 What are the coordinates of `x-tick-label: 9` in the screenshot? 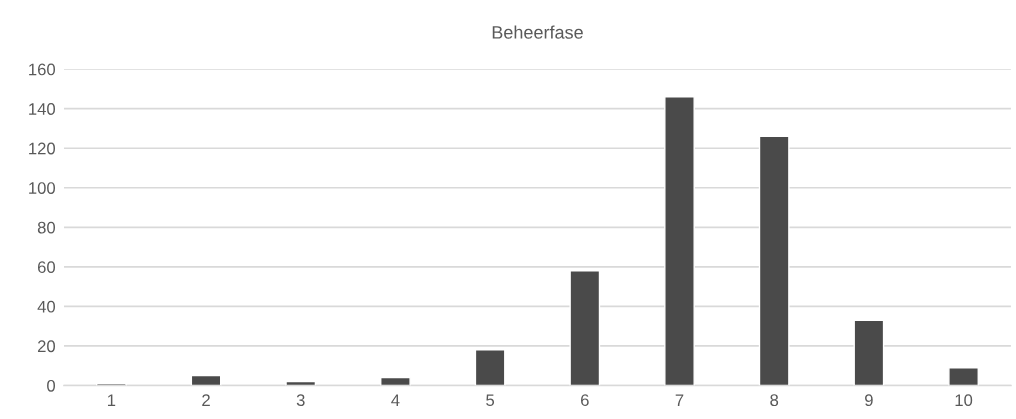 It's located at (869, 400).